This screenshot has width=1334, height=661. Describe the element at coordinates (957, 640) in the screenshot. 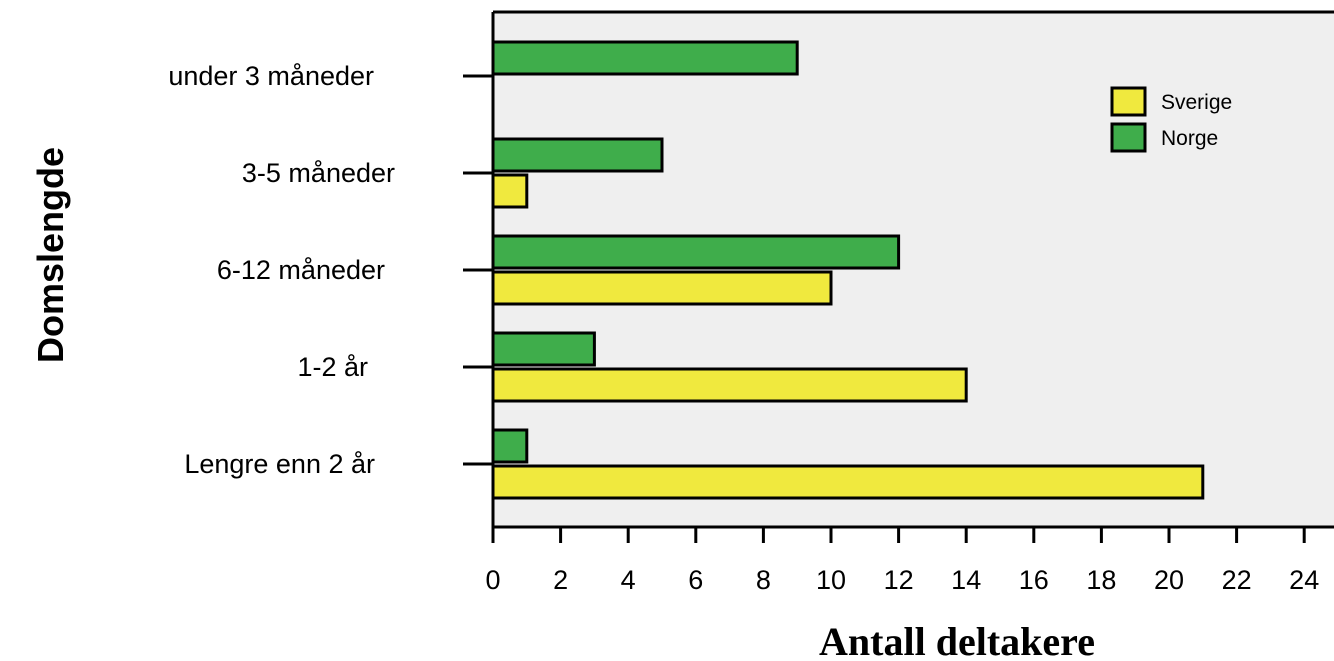

I see `x-axis-title: Antall deltakere` at that location.